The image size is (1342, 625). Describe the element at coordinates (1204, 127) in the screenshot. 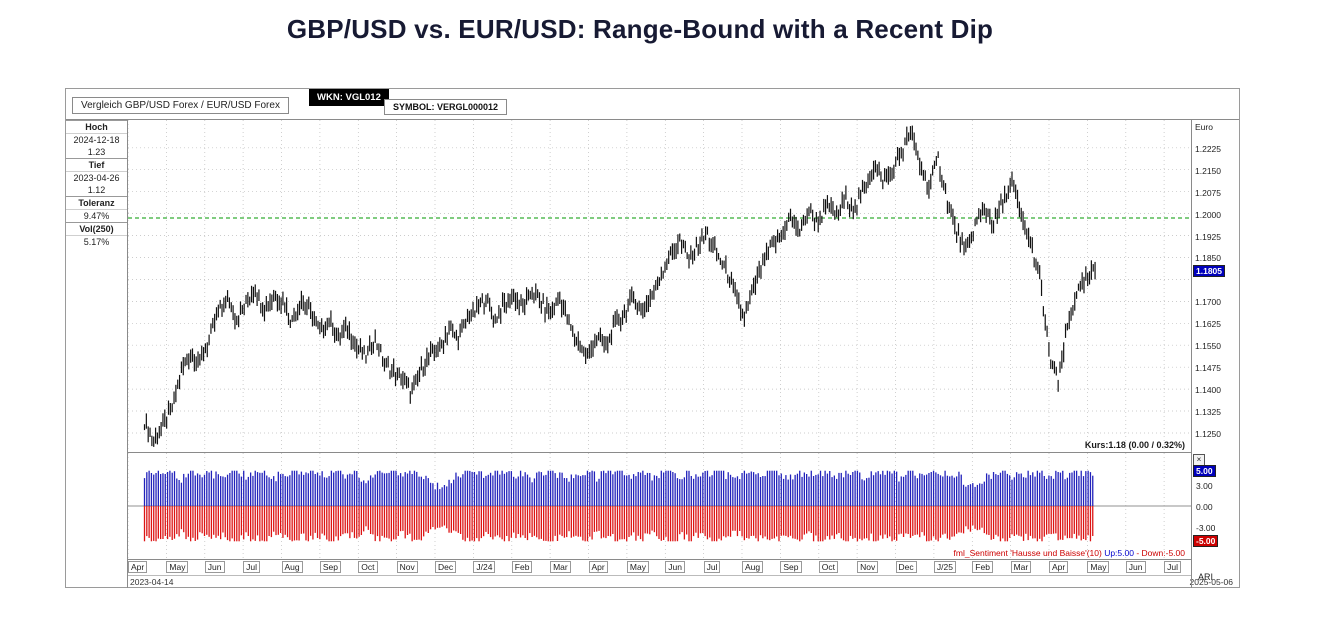

I see `axis-currency-label: Euro` at that location.